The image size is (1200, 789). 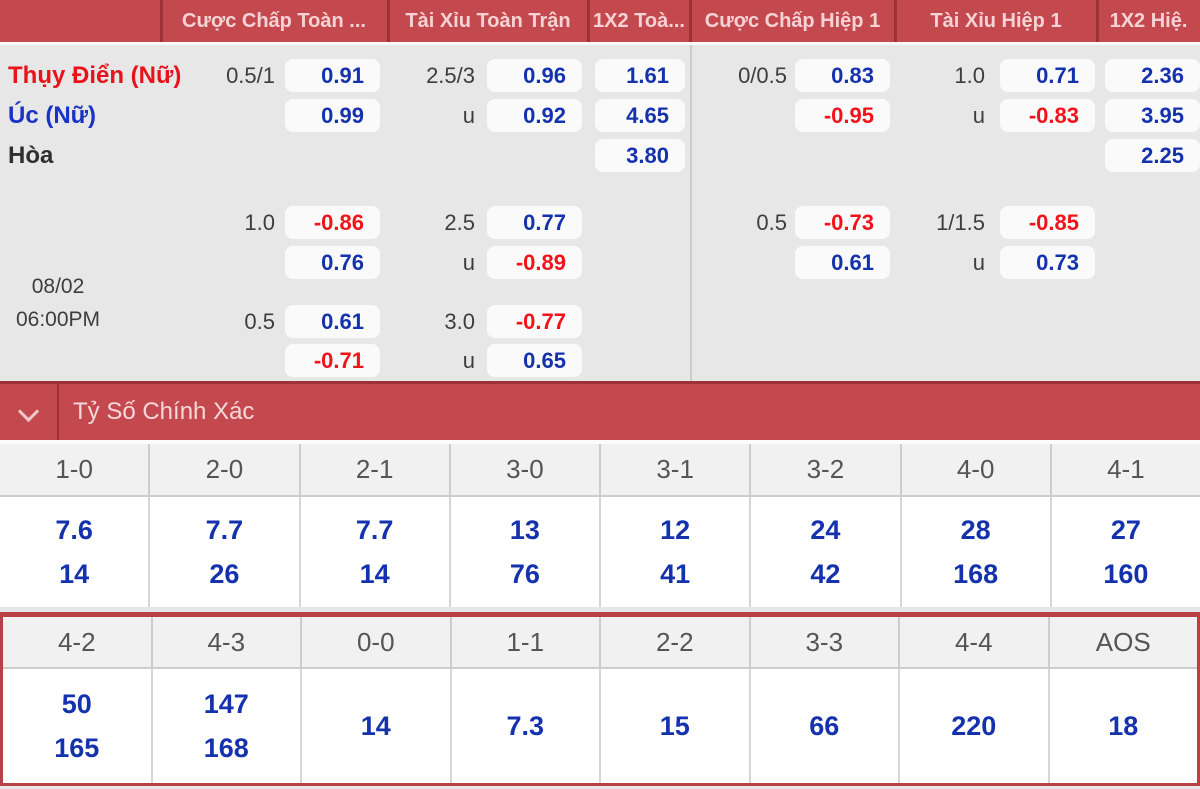 I want to click on odds-box-1x2-draw: 3.80, so click(x=640, y=155).